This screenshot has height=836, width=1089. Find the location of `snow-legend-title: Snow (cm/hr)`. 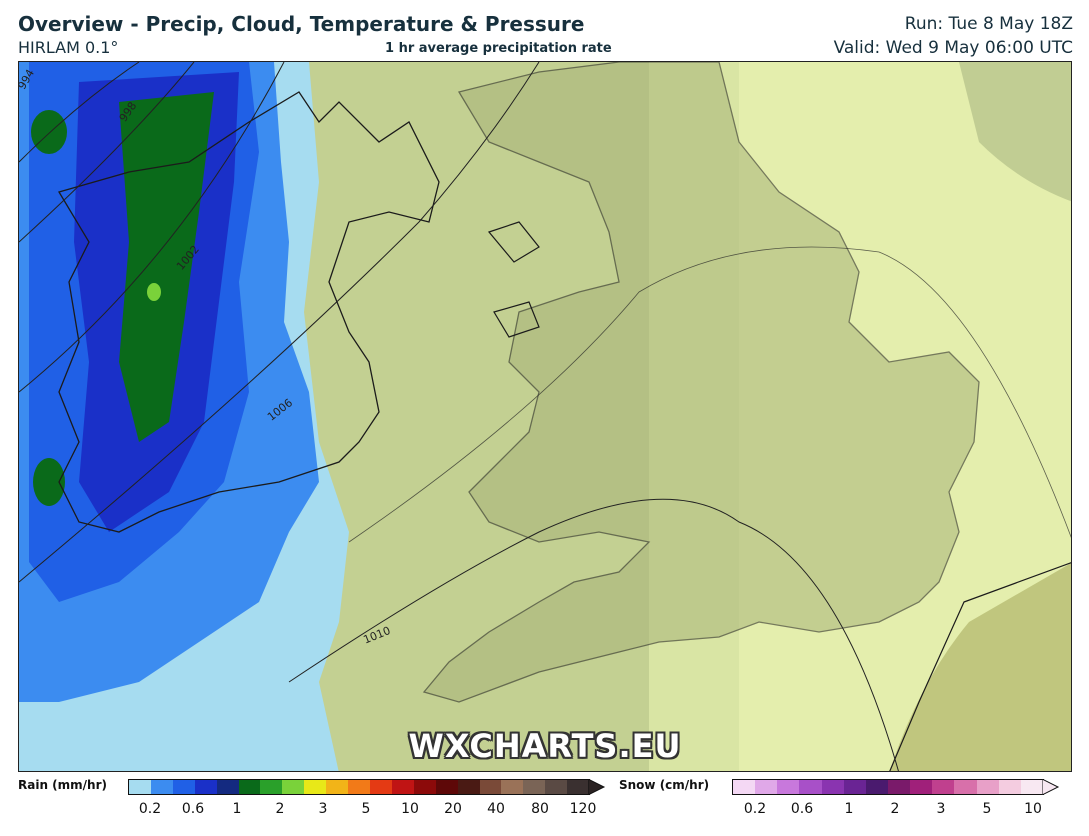

snow-legend-title: Snow (cm/hr) is located at coordinates (664, 785).